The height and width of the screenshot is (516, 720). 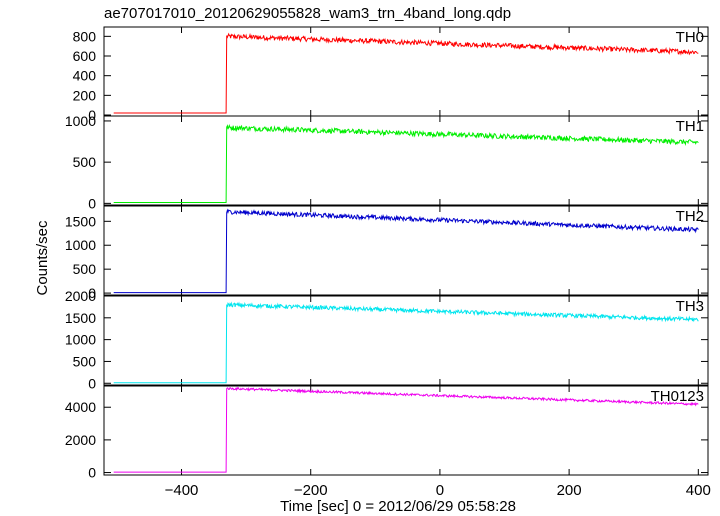 I want to click on series-th2, so click(x=406, y=251).